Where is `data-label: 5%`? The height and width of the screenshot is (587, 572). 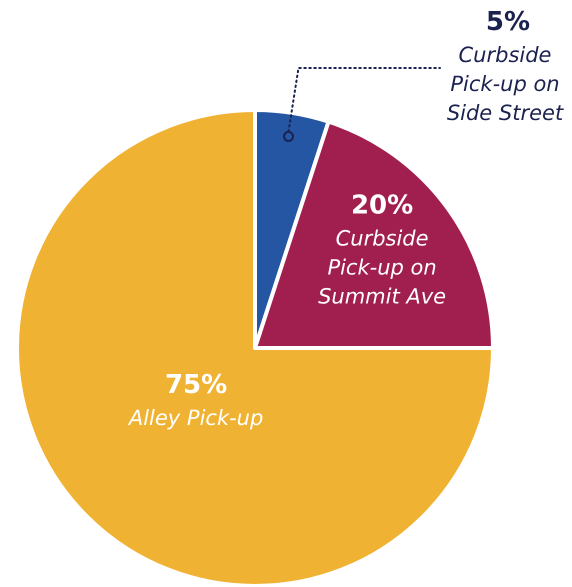
data-label: 5% is located at coordinates (508, 22).